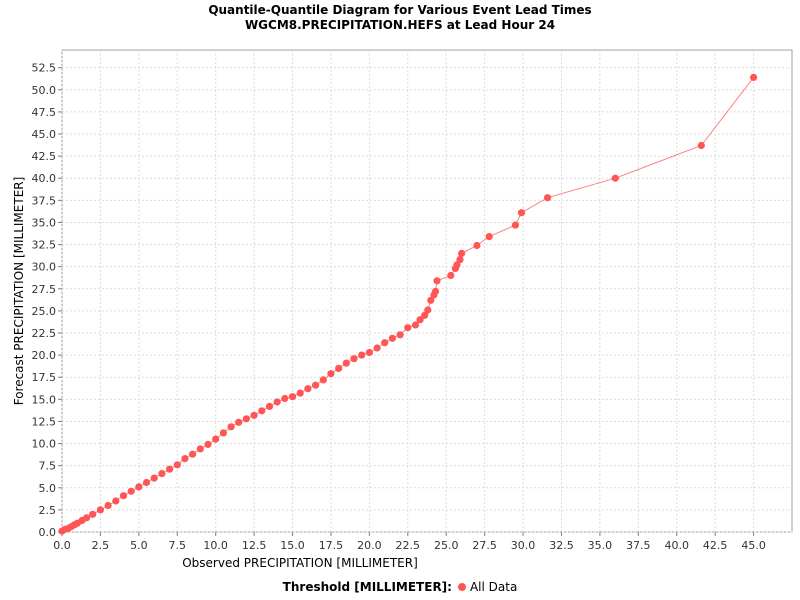  Describe the element at coordinates (19, 291) in the screenshot. I see `y-axis-label: Forecast PRECIPITATION [MILLIMETER]` at that location.